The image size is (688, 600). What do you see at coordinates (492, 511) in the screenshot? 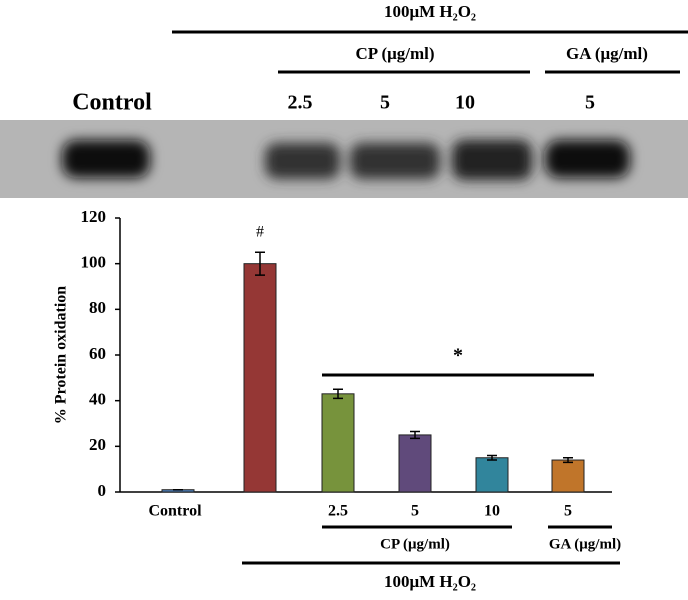
I see `x-tick-label: 10` at bounding box center [492, 511].